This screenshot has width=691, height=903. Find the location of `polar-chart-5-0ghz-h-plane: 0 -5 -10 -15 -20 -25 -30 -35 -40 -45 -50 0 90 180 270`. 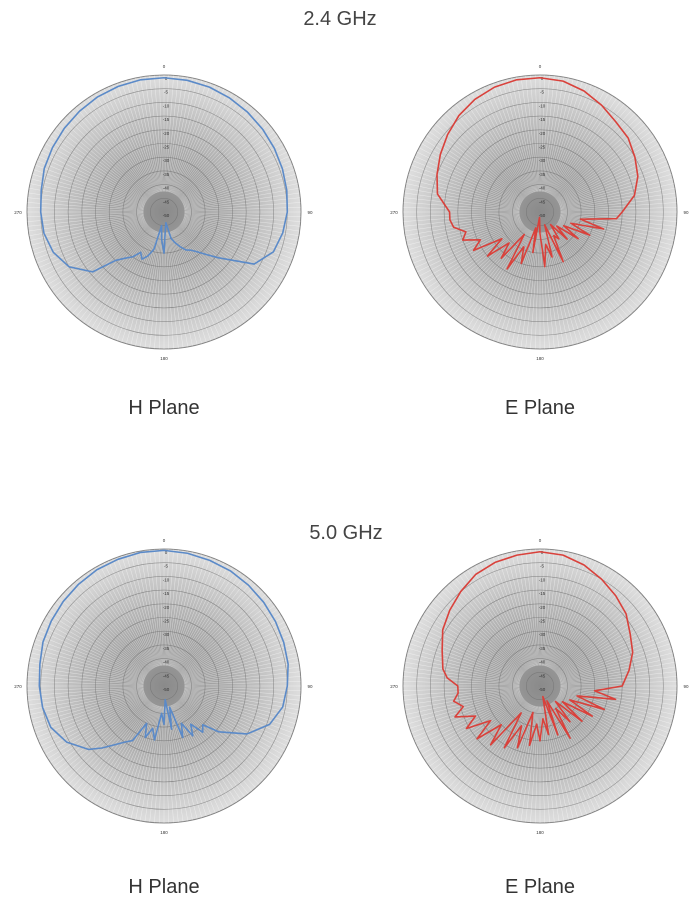

polar-chart-5-0ghz-h-plane: 0 -5 -10 -15 -20 -25 -30 -35 -40 -45 -50 0 90 180 270 is located at coordinates (163, 686).